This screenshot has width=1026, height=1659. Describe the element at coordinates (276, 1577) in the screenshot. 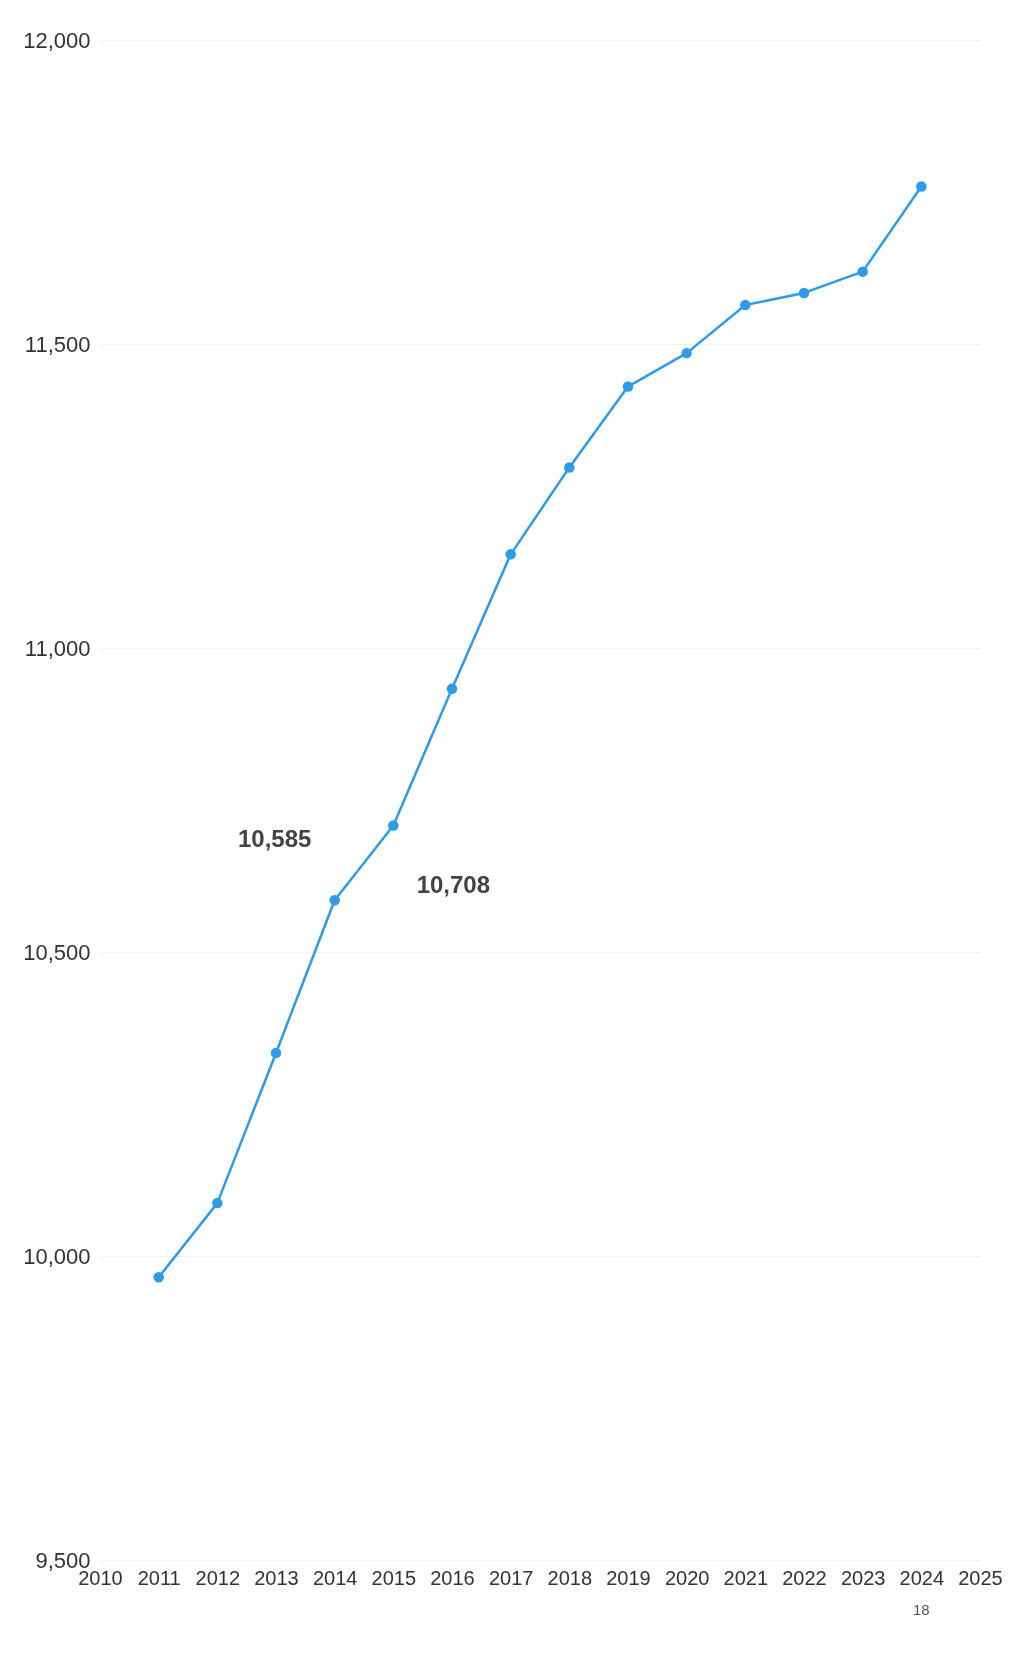

I see `x-tick-label: 2013` at that location.